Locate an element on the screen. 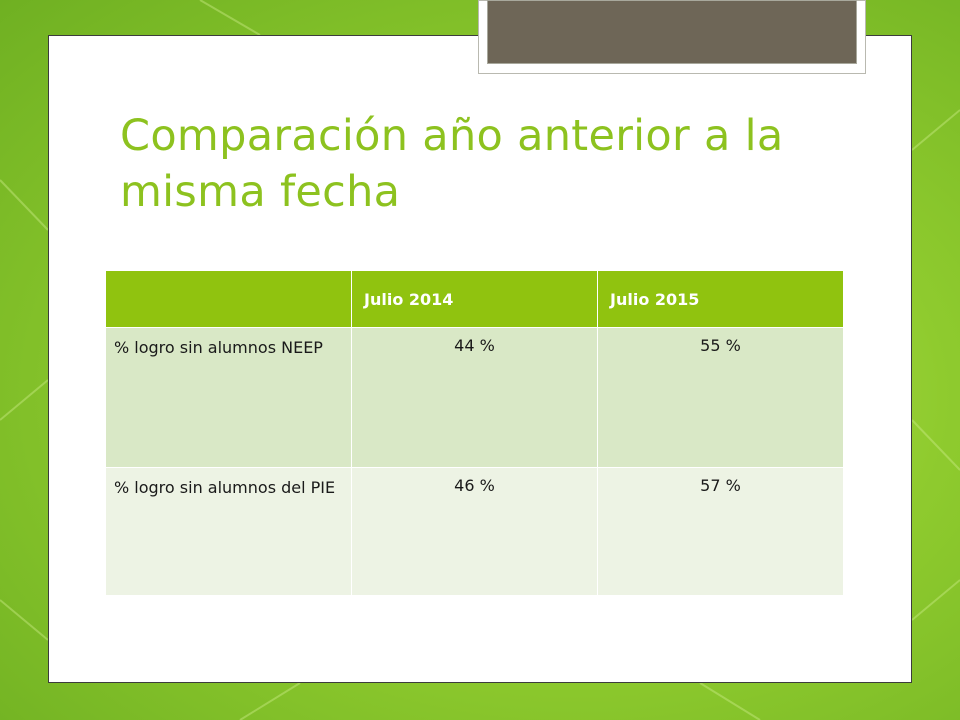 The image size is (960, 720). header-cell-julio-2014: Julio 2014 is located at coordinates (474, 299).